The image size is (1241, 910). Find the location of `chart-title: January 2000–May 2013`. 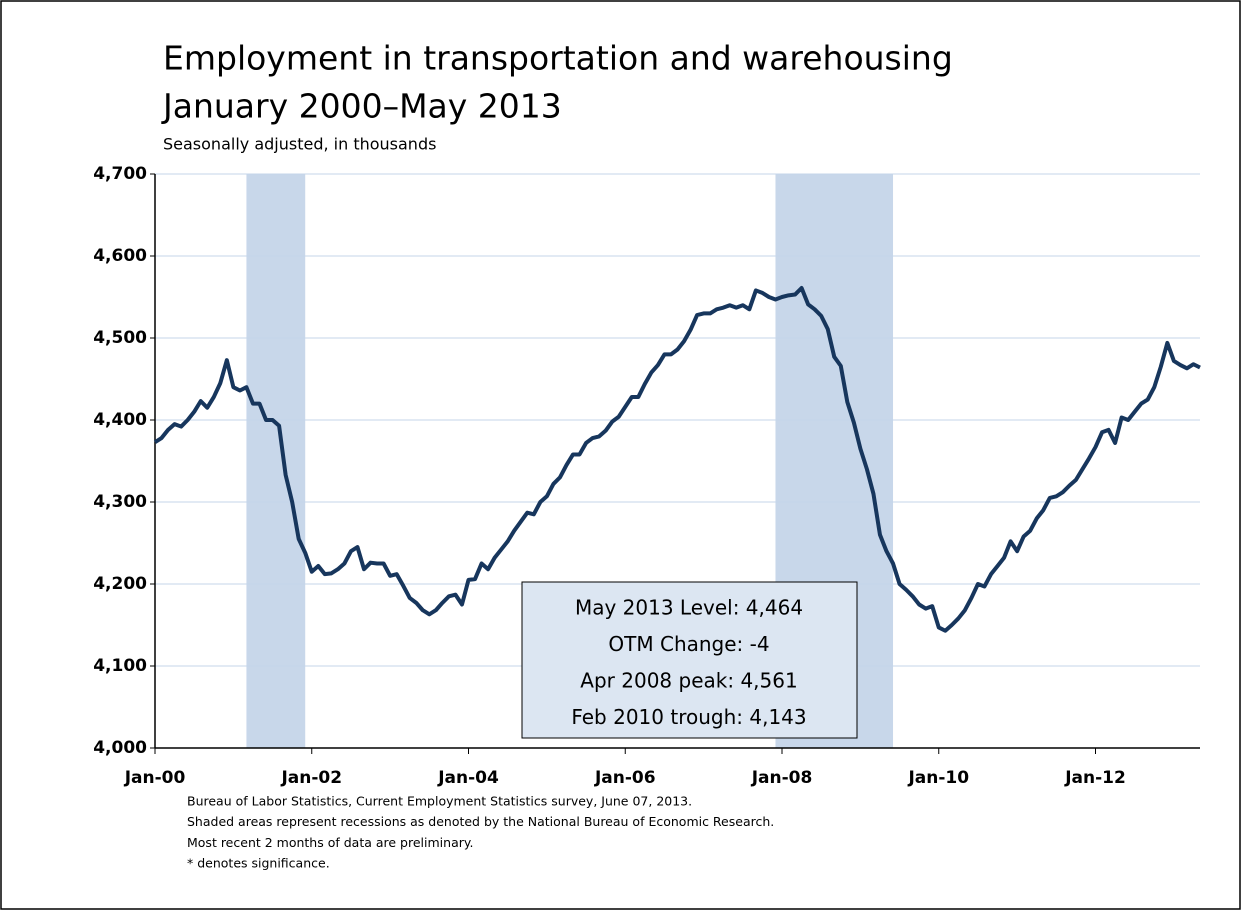

chart-title: January 2000–May 2013 is located at coordinates (361, 106).